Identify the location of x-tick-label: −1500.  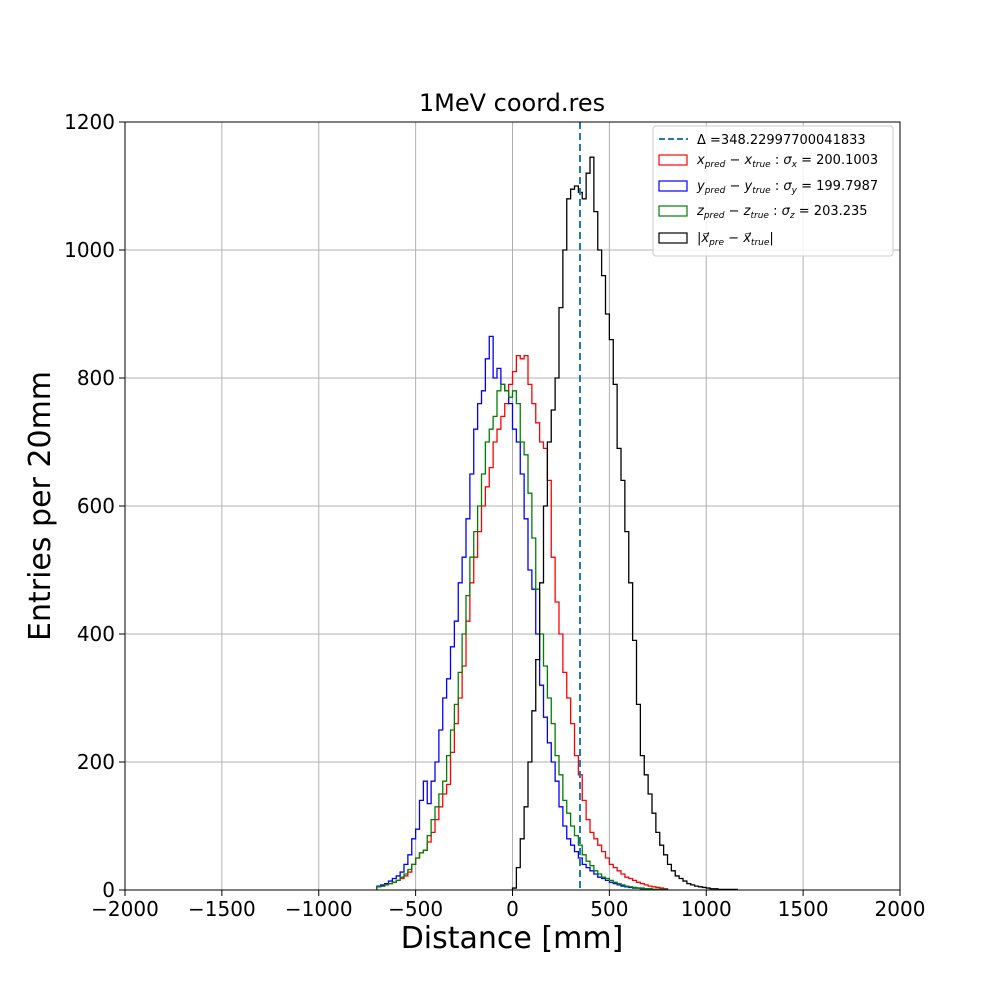
(222, 909).